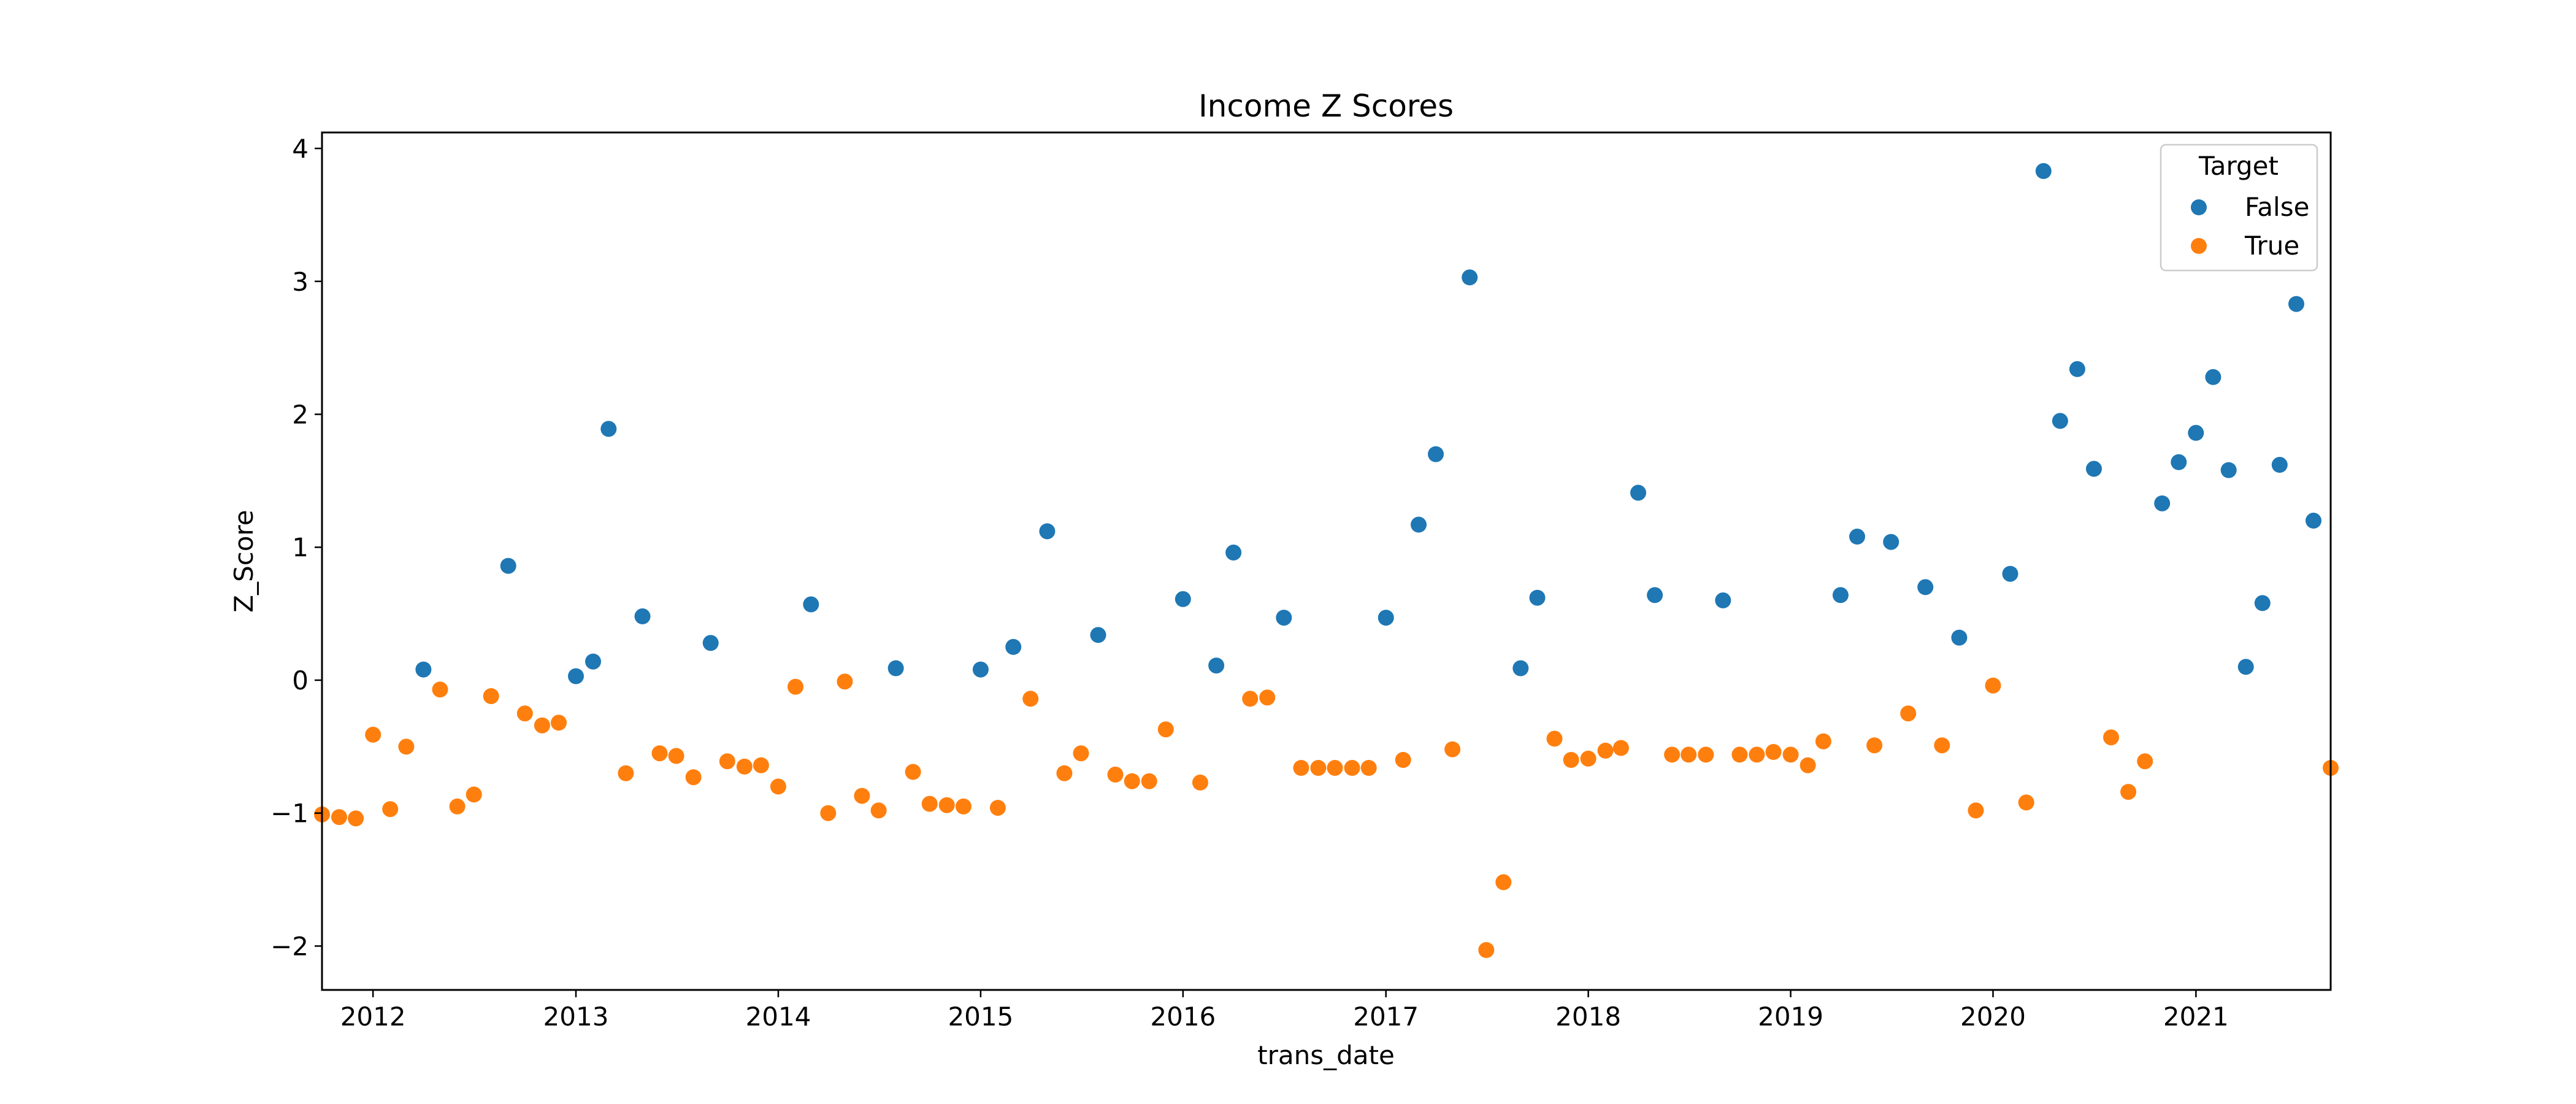  Describe the element at coordinates (1284, 1011) in the screenshot. I see `x-axis: 2012 2013 2014 2015 2016 2017 2018 2019 2020 2021` at that location.